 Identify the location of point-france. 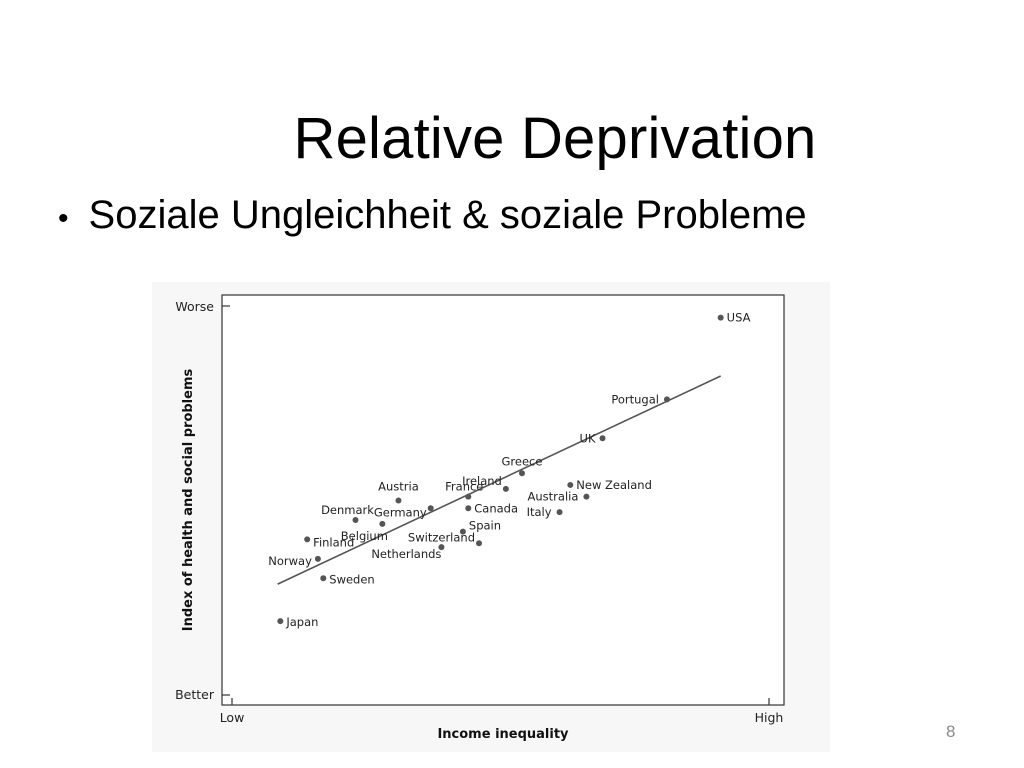
(468, 496).